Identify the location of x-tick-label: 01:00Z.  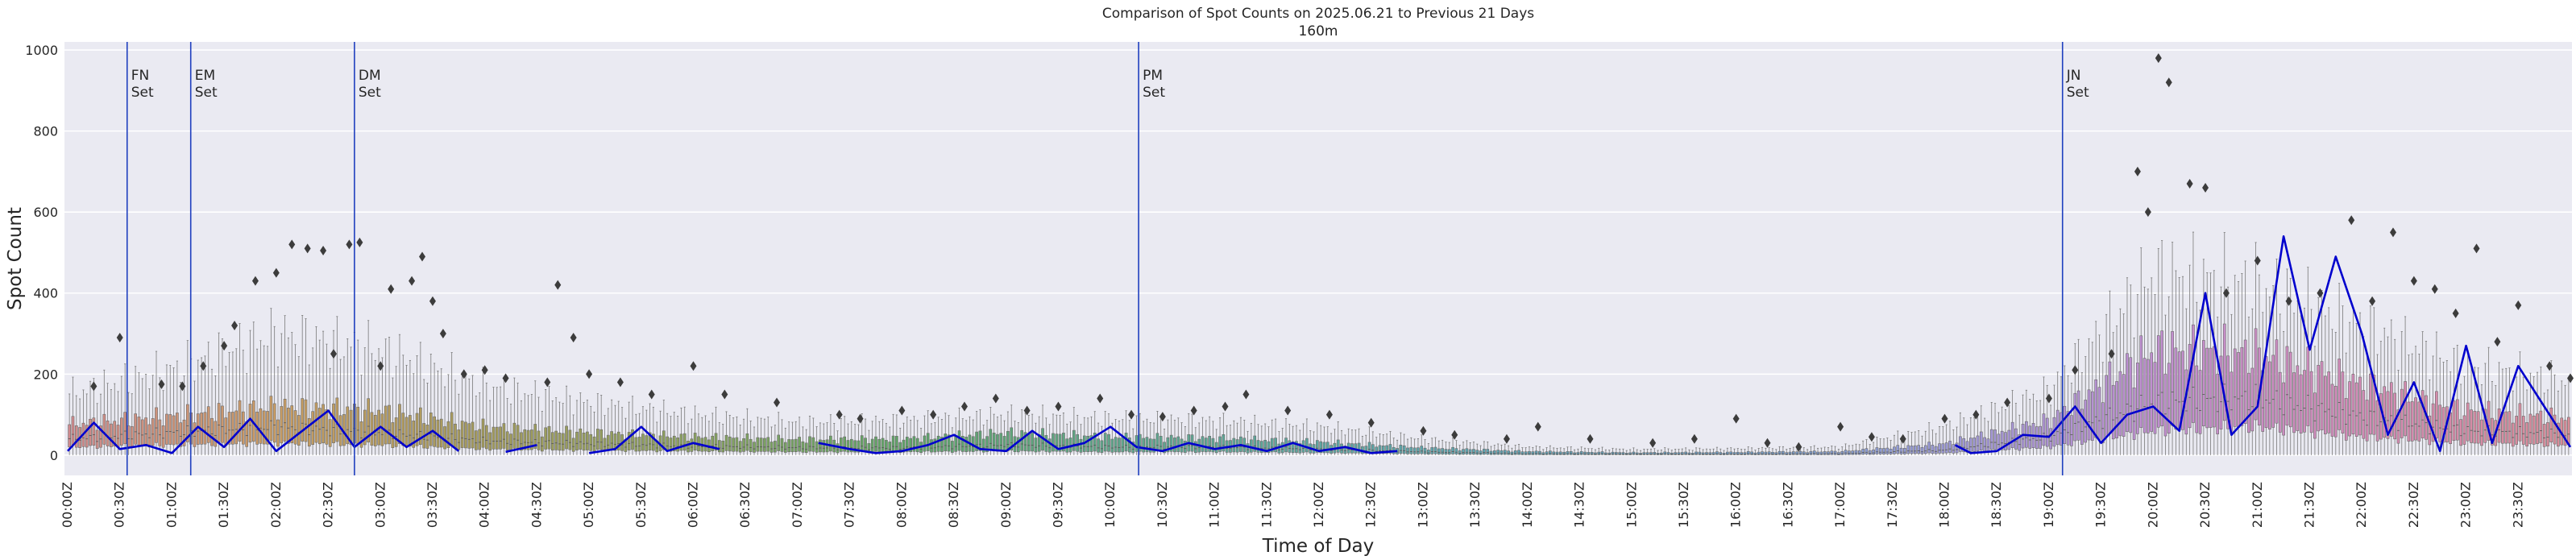
(171, 505).